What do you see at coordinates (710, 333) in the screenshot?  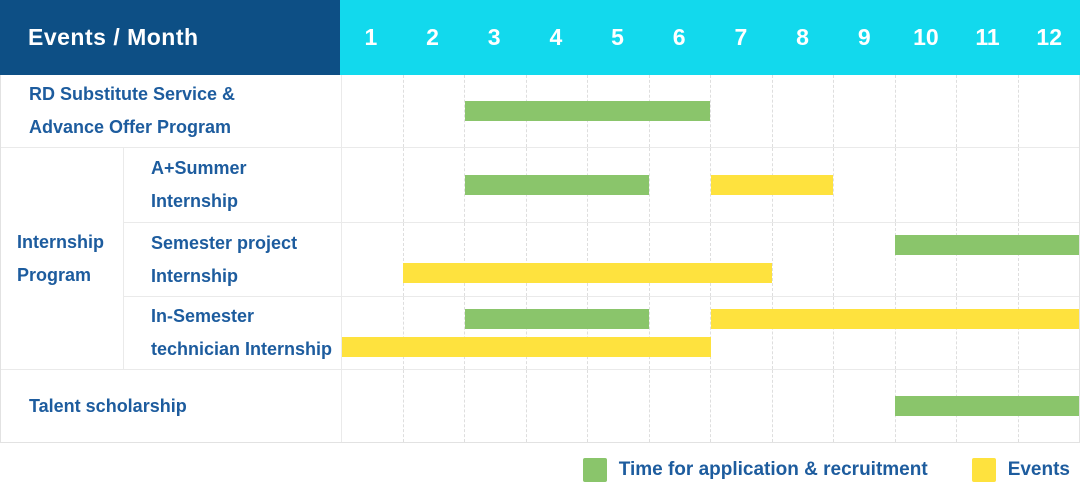 I see `timeline-track-in-semester-technician` at bounding box center [710, 333].